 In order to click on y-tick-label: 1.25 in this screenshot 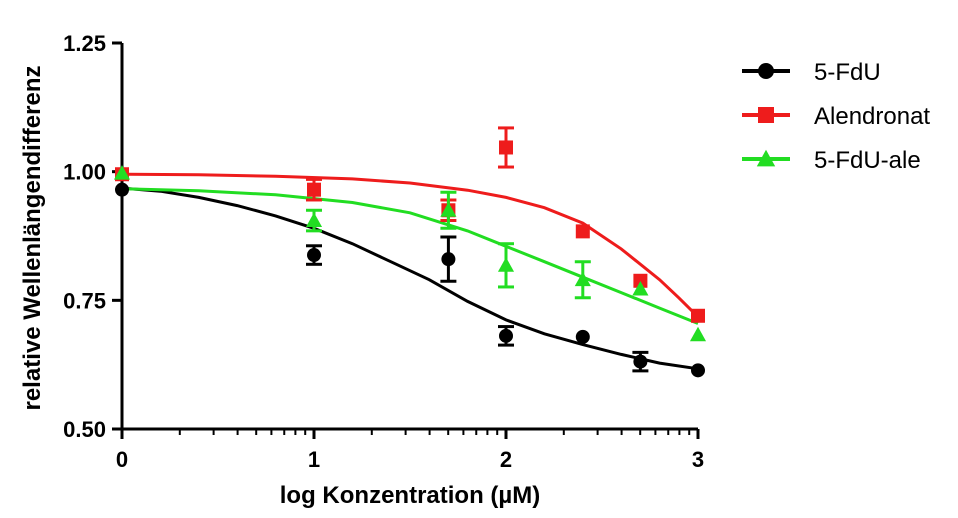, I will do `click(84, 43)`.